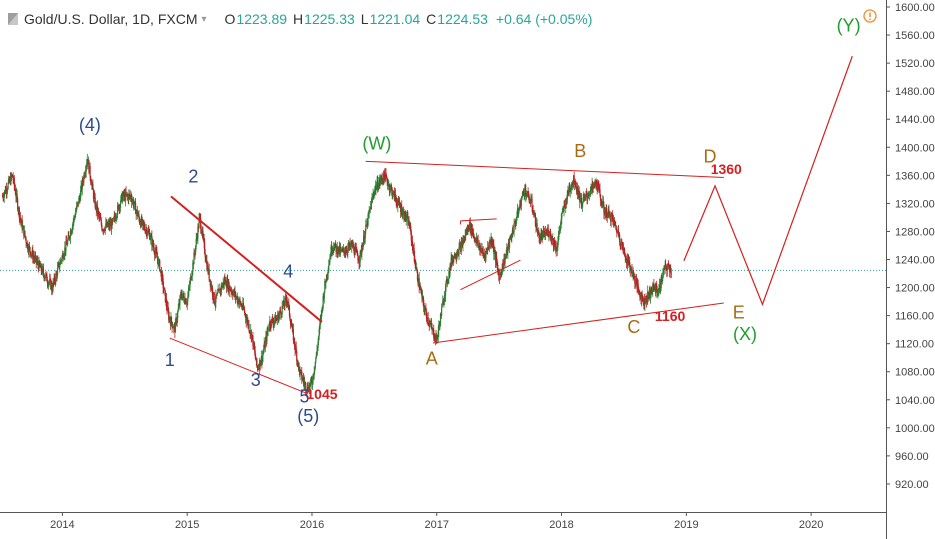  I want to click on price-tick-label: 1320.00, so click(915, 204).